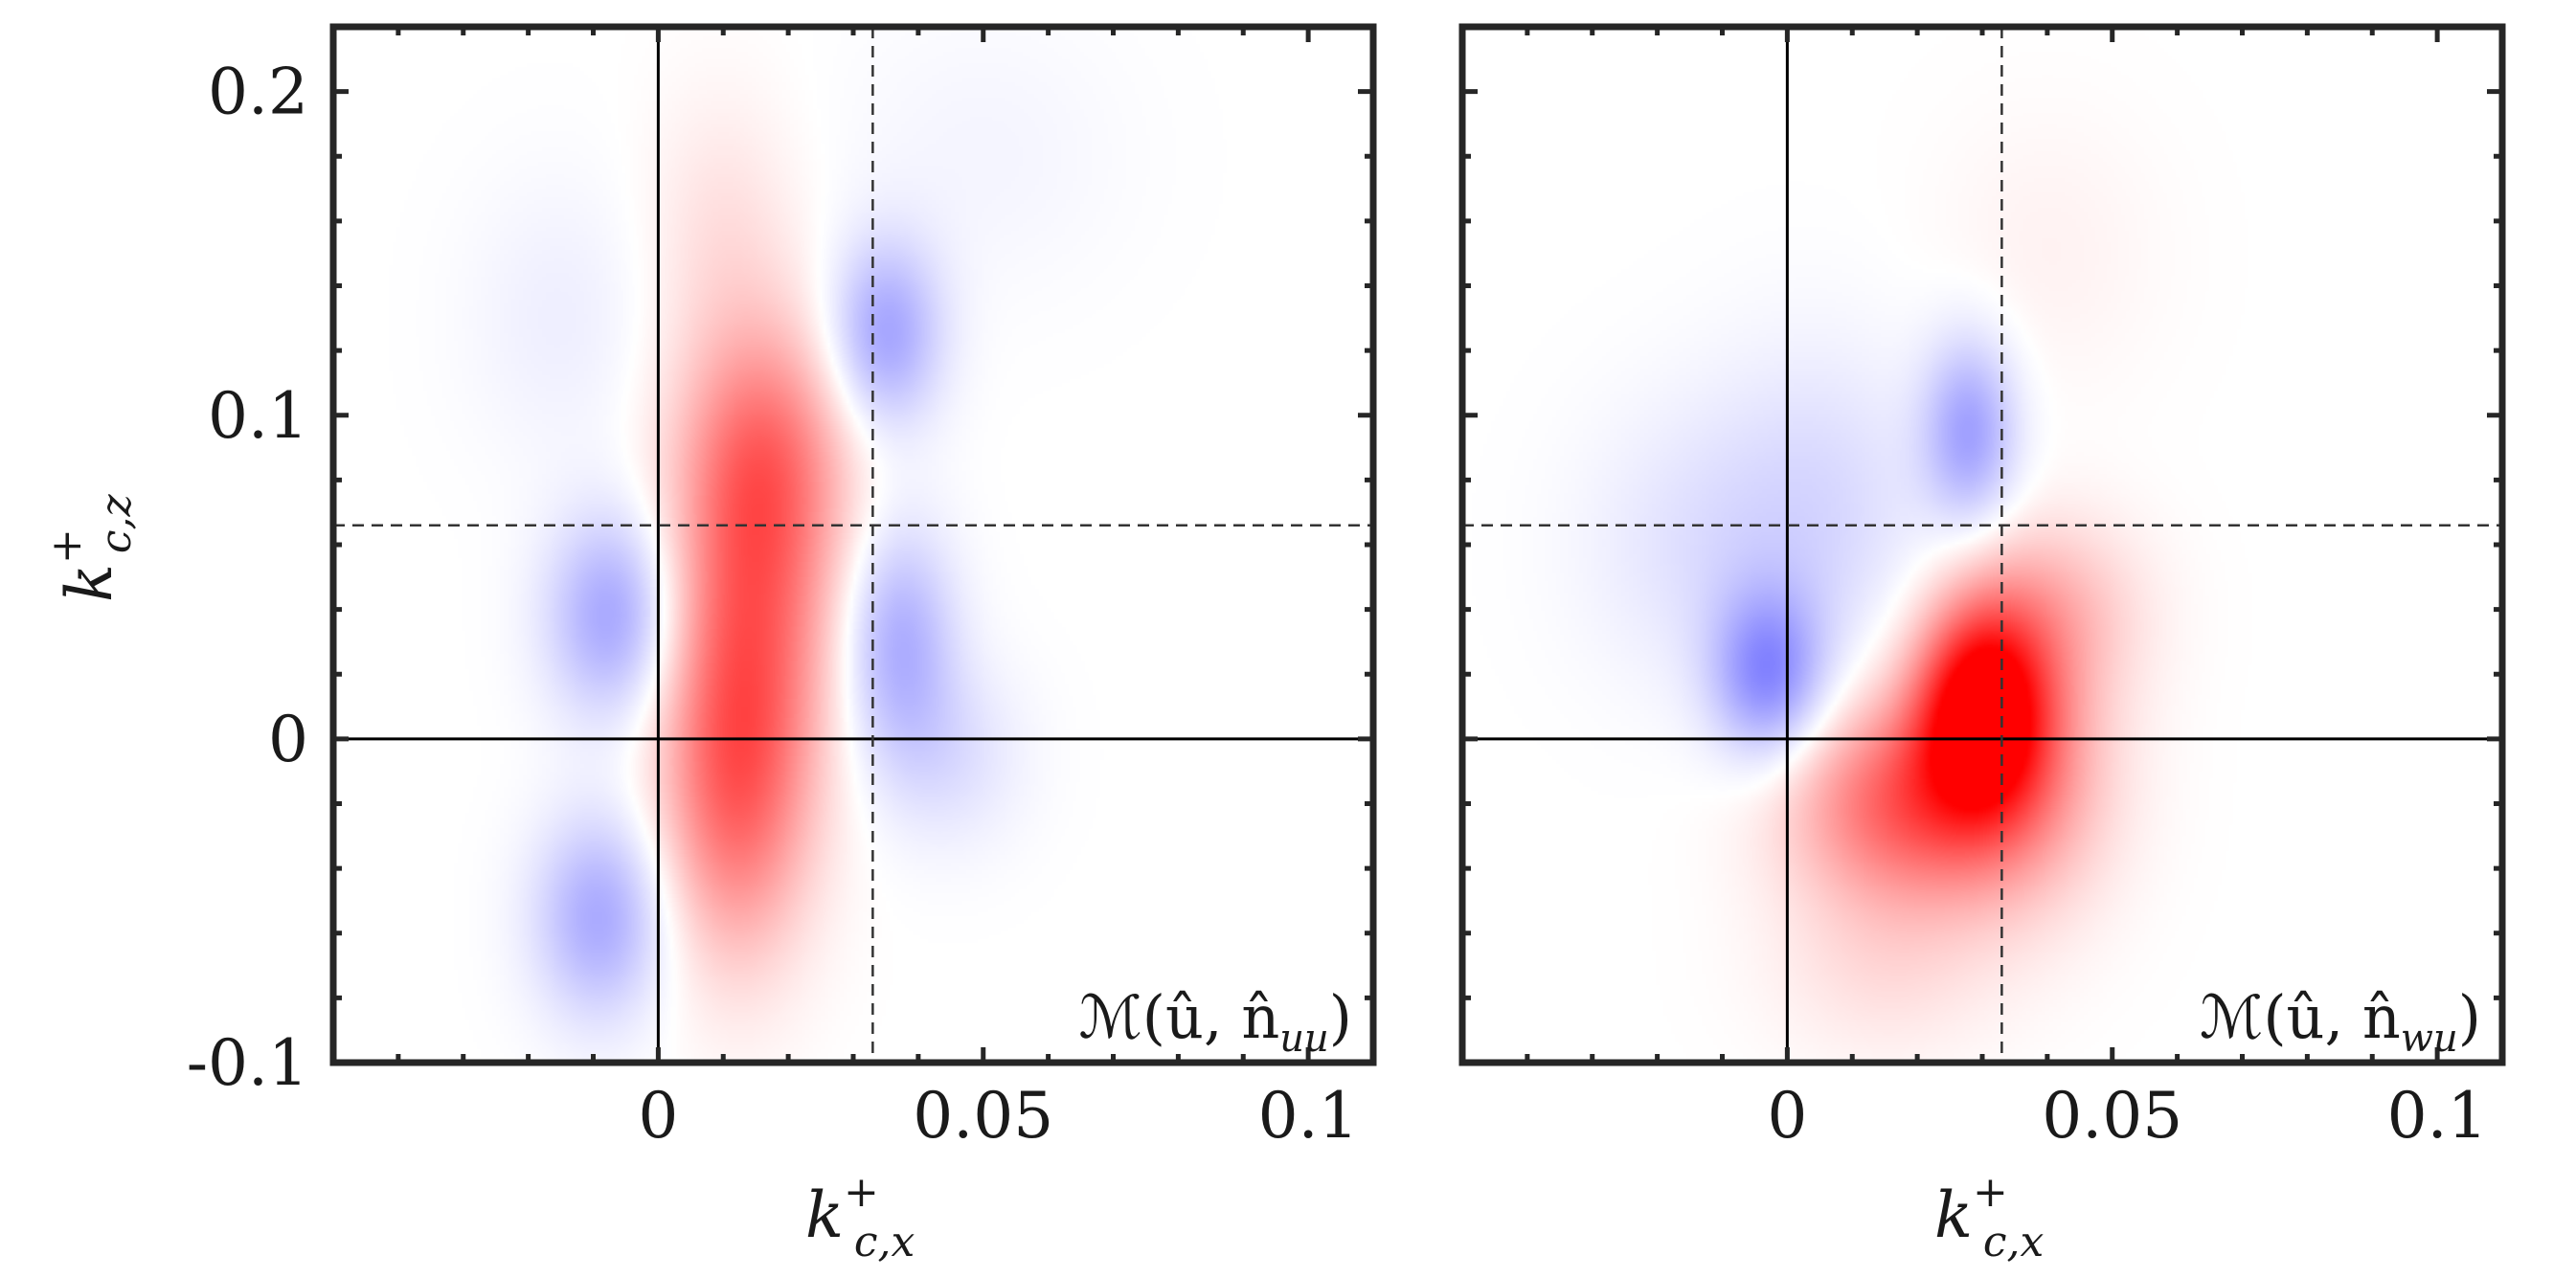 Image resolution: width=2576 pixels, height=1278 pixels. What do you see at coordinates (2340, 1022) in the screenshot?
I see `panel-annotation: ℳ(û, n̂wu)` at bounding box center [2340, 1022].